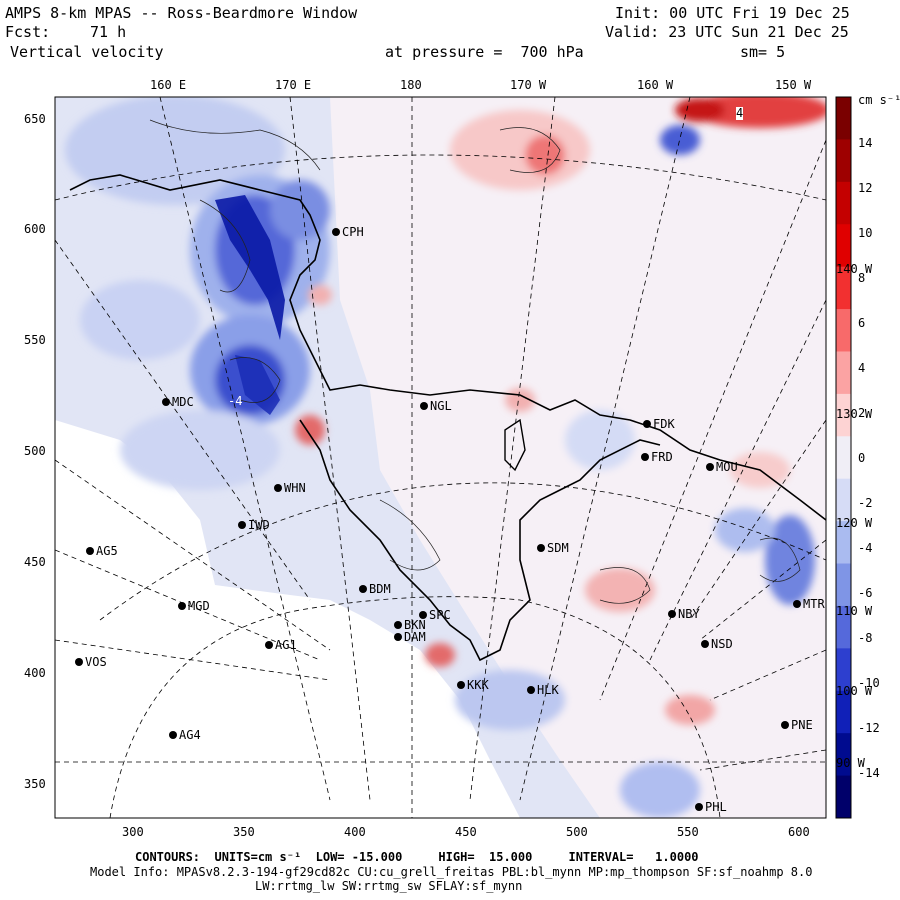  What do you see at coordinates (688, 832) in the screenshot?
I see `bottom-tick-550: 550` at bounding box center [688, 832].